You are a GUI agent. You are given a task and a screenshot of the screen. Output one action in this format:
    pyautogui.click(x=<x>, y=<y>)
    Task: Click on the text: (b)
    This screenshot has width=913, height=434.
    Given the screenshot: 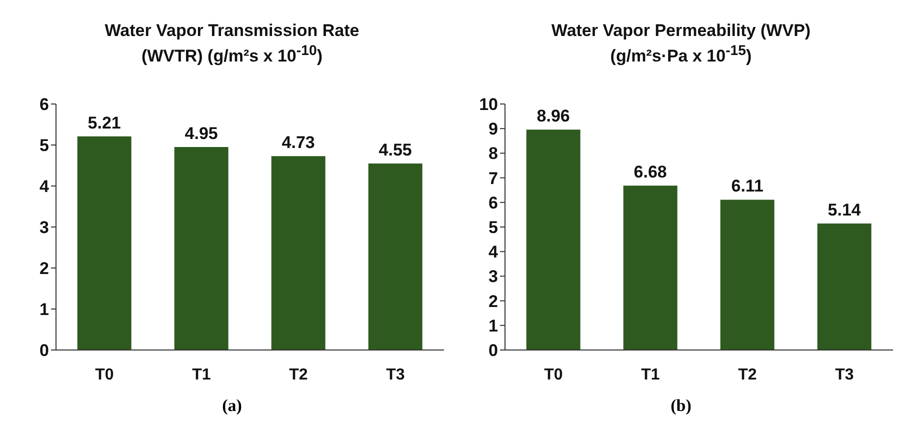 What is the action you would take?
    pyautogui.click(x=681, y=406)
    